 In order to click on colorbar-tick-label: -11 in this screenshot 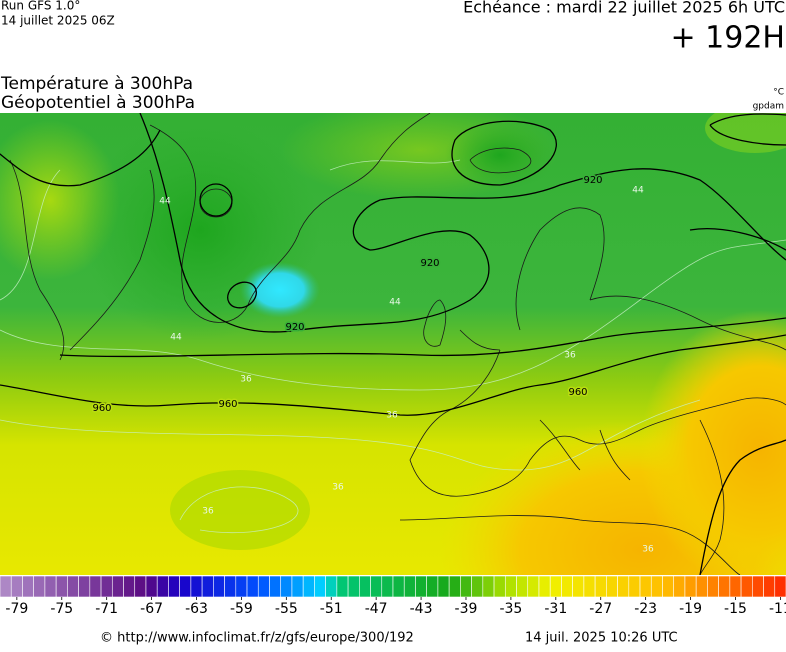, I will do `click(777, 609)`.